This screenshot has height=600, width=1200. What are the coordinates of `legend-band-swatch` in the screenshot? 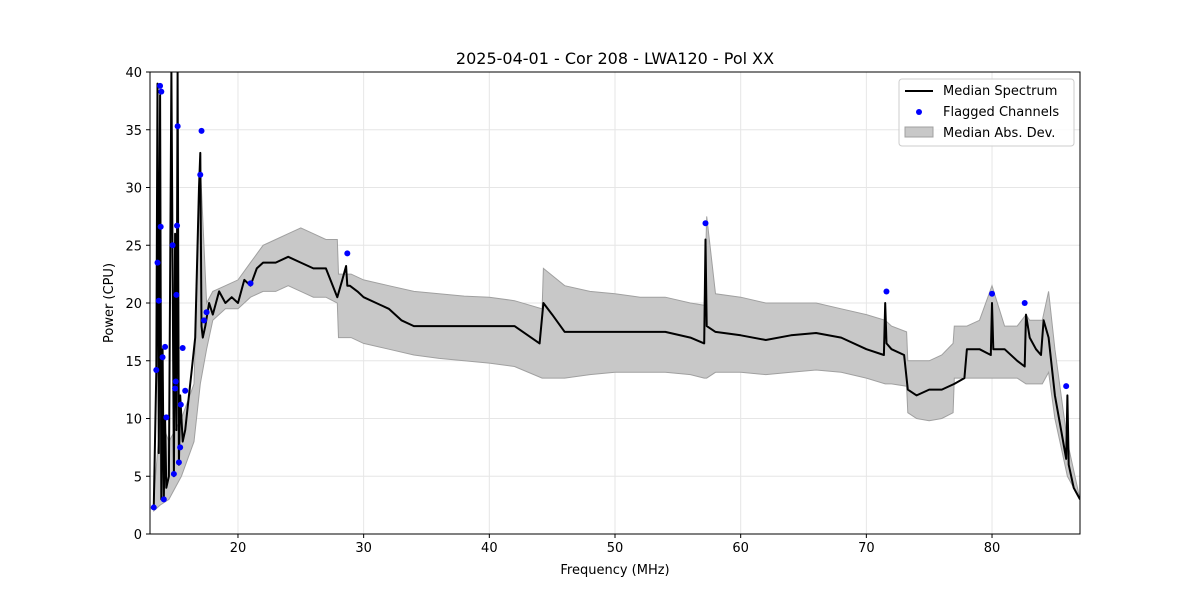 It's located at (919, 132).